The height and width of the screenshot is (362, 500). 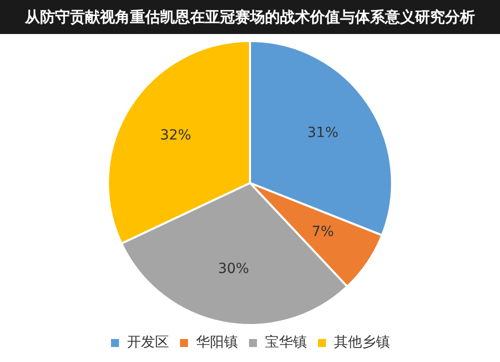 What do you see at coordinates (322, 133) in the screenshot?
I see `data-label: 31%` at bounding box center [322, 133].